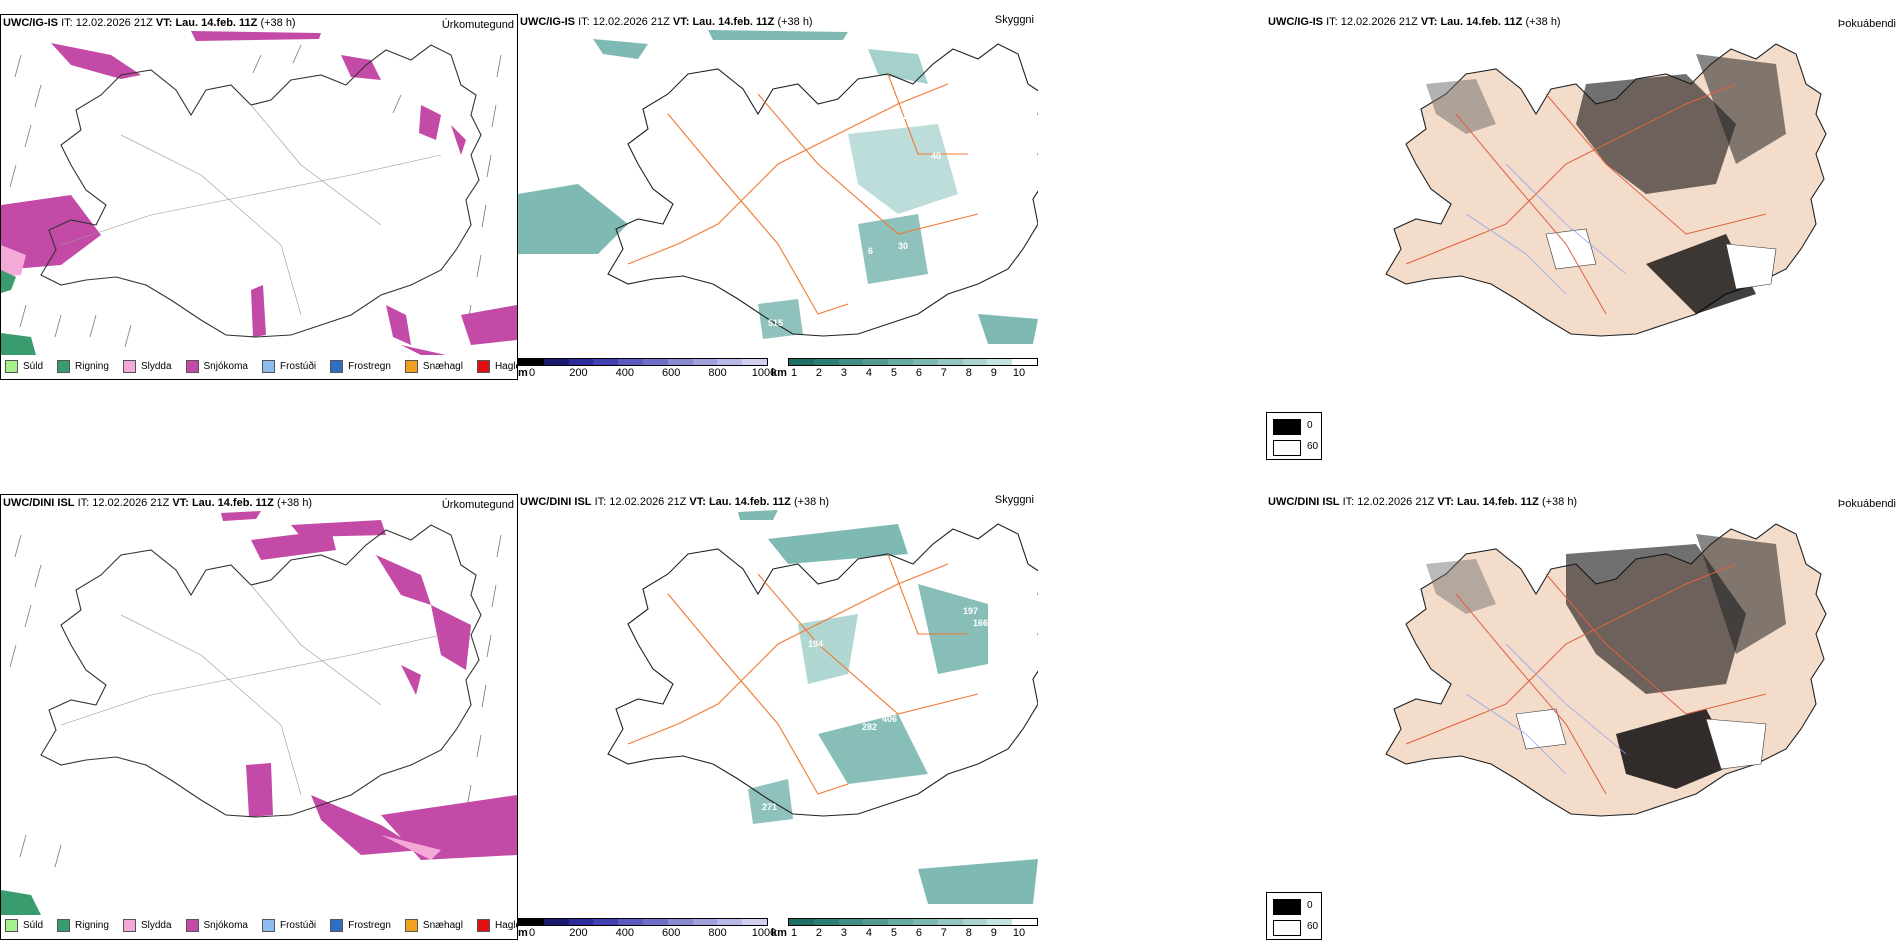  What do you see at coordinates (970, 611) in the screenshot?
I see `svg-text: 197` at bounding box center [970, 611].